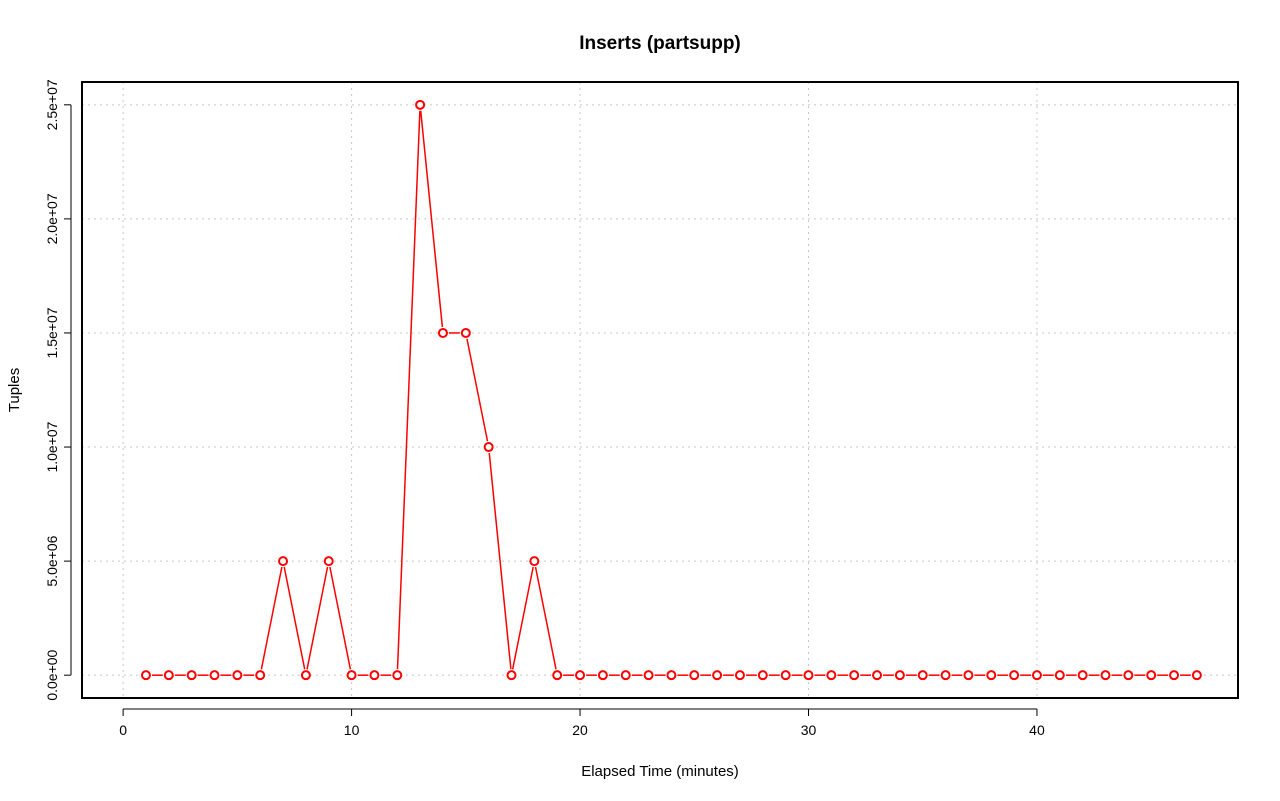 Image resolution: width=1280 pixels, height=801 pixels. I want to click on chart-title: Inserts (partsupp), so click(660, 43).